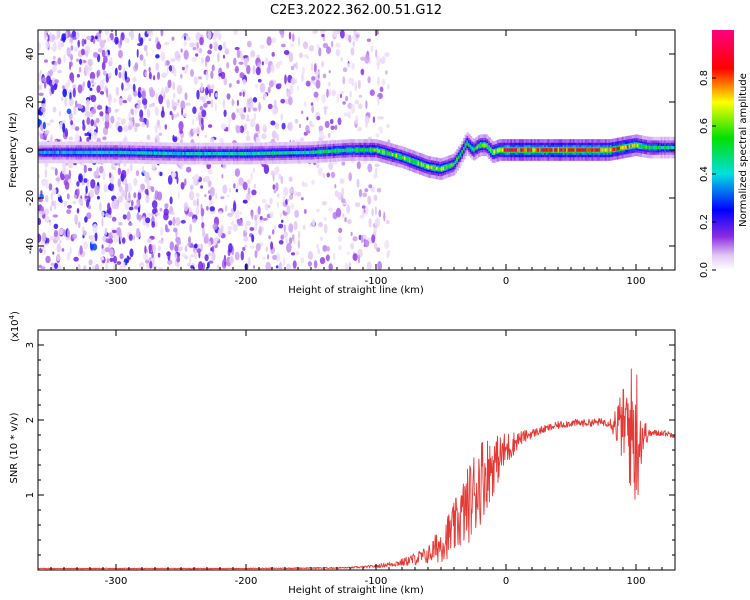 The image size is (750, 600). What do you see at coordinates (13, 150) in the screenshot?
I see `spectrogram-y-axis-label: Frequency (Hz)` at bounding box center [13, 150].